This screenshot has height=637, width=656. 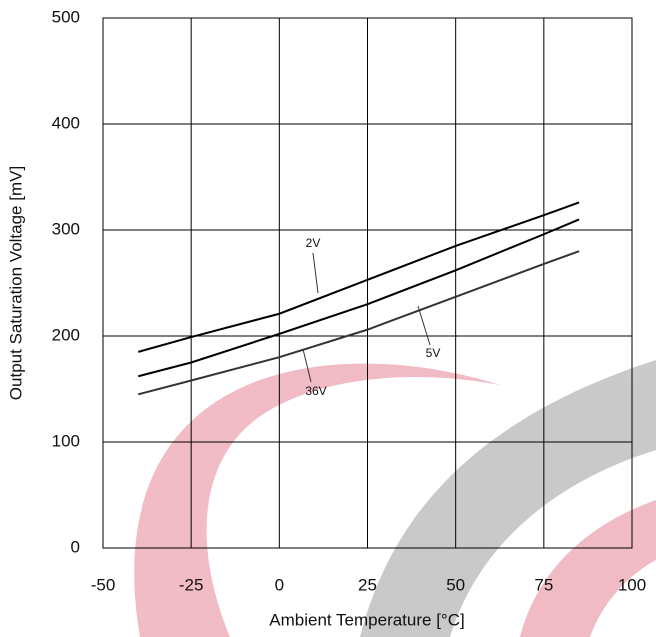 What do you see at coordinates (66, 228) in the screenshot?
I see `y-tick-label: 300` at bounding box center [66, 228].